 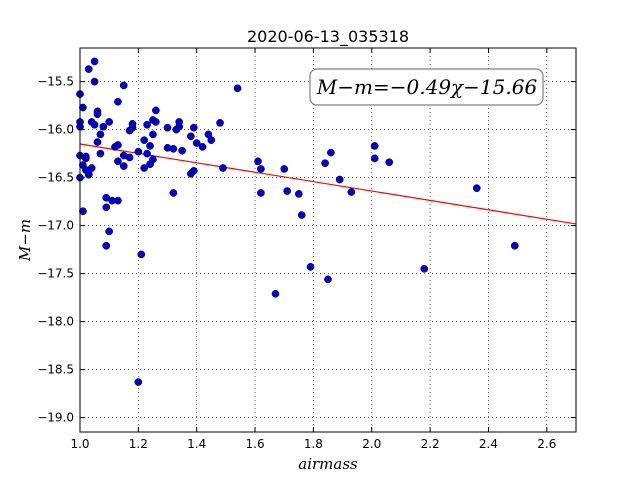 What do you see at coordinates (55, 418) in the screenshot?
I see `y-tick-label: −19.0` at bounding box center [55, 418].